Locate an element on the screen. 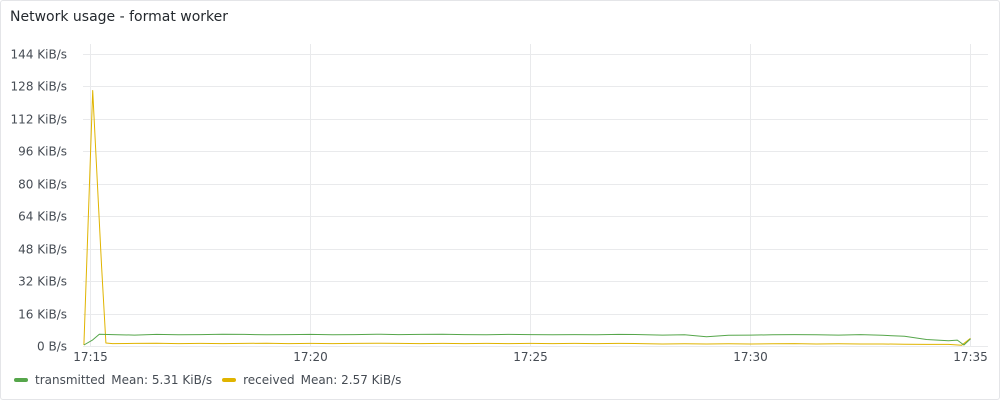  legend-swatch-transmitted is located at coordinates (21, 380).